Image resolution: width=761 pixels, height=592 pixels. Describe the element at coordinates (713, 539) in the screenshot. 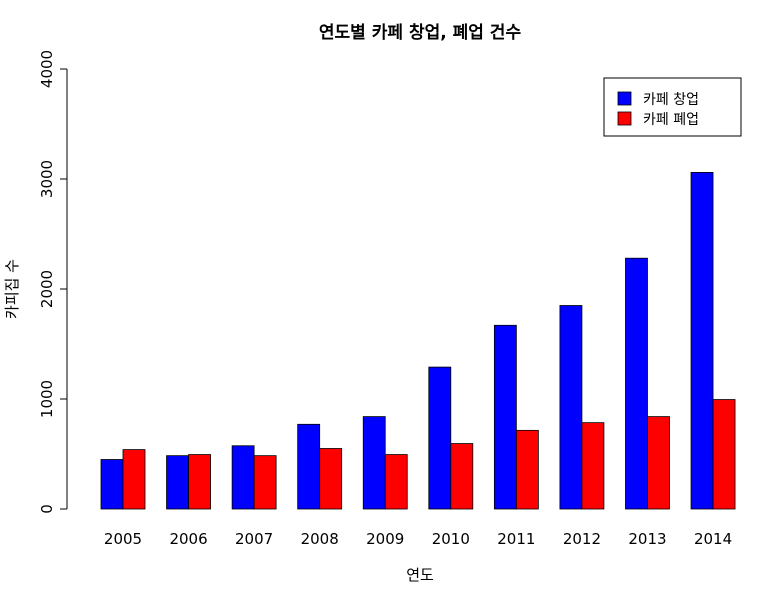

I see `x-tick-label: 2014` at that location.